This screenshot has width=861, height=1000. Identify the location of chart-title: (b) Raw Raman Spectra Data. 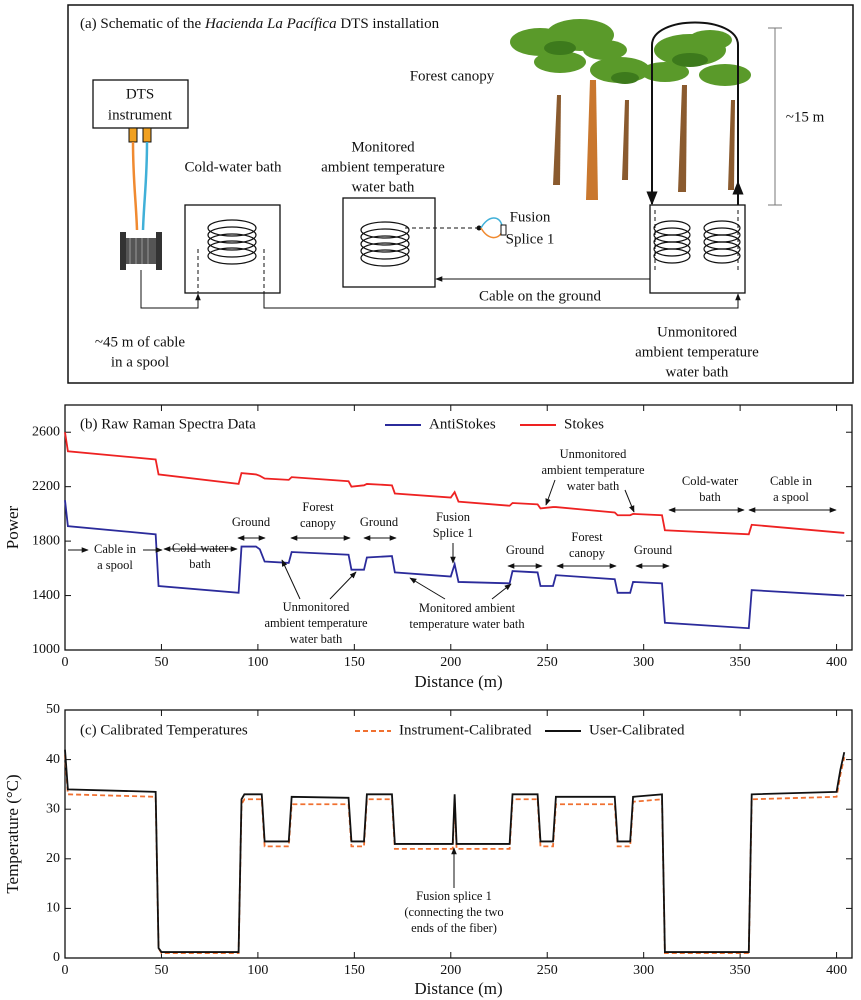
(168, 424).